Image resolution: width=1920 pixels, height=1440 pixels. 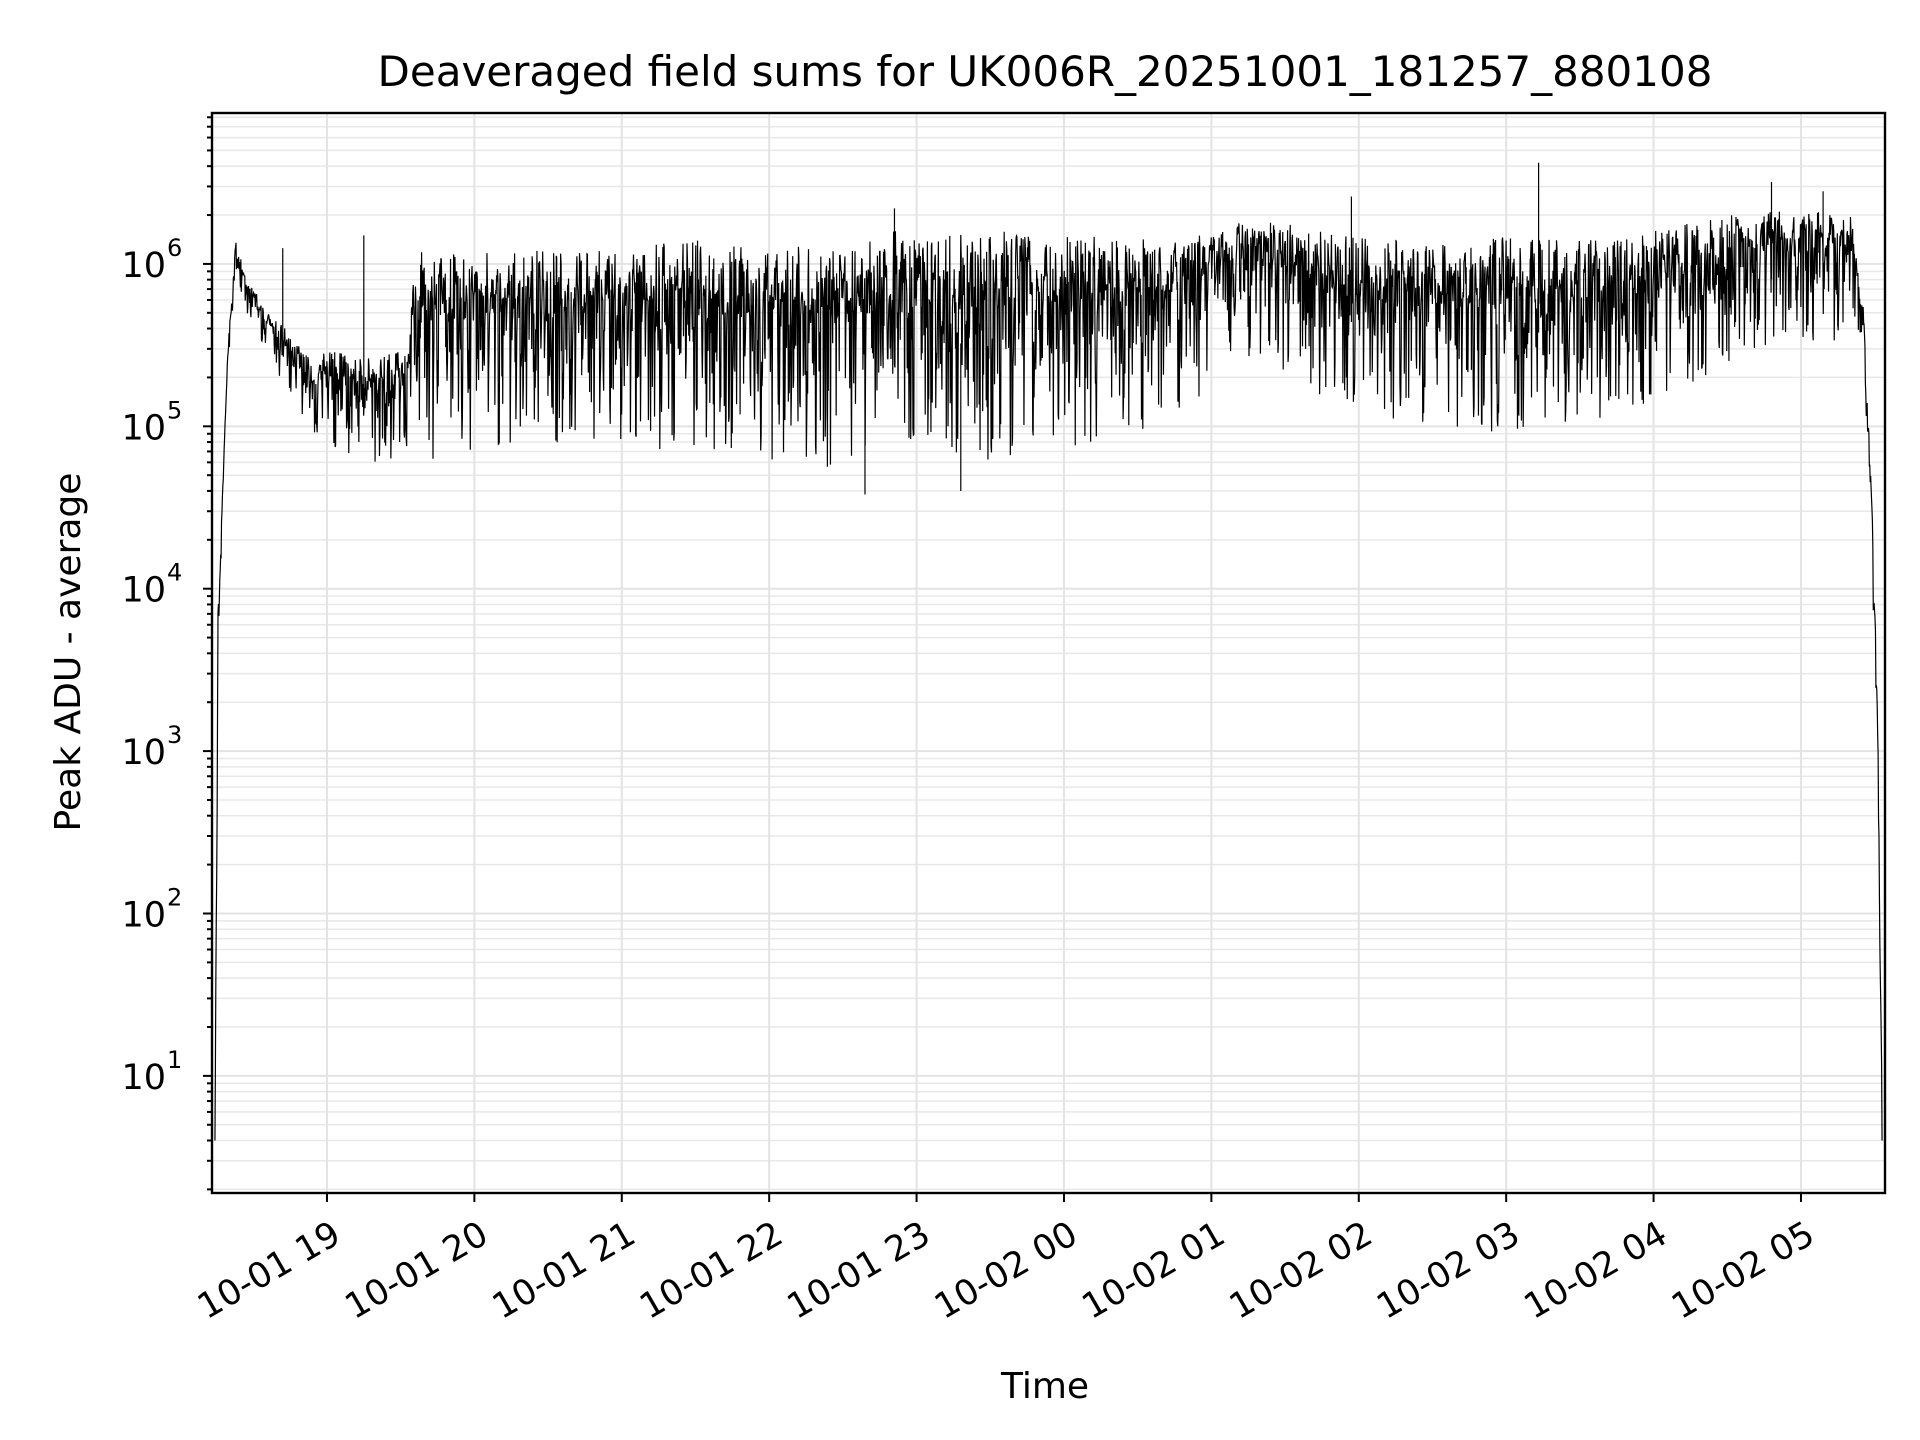 What do you see at coordinates (1044, 1386) in the screenshot?
I see `x-axis-label: Time` at bounding box center [1044, 1386].